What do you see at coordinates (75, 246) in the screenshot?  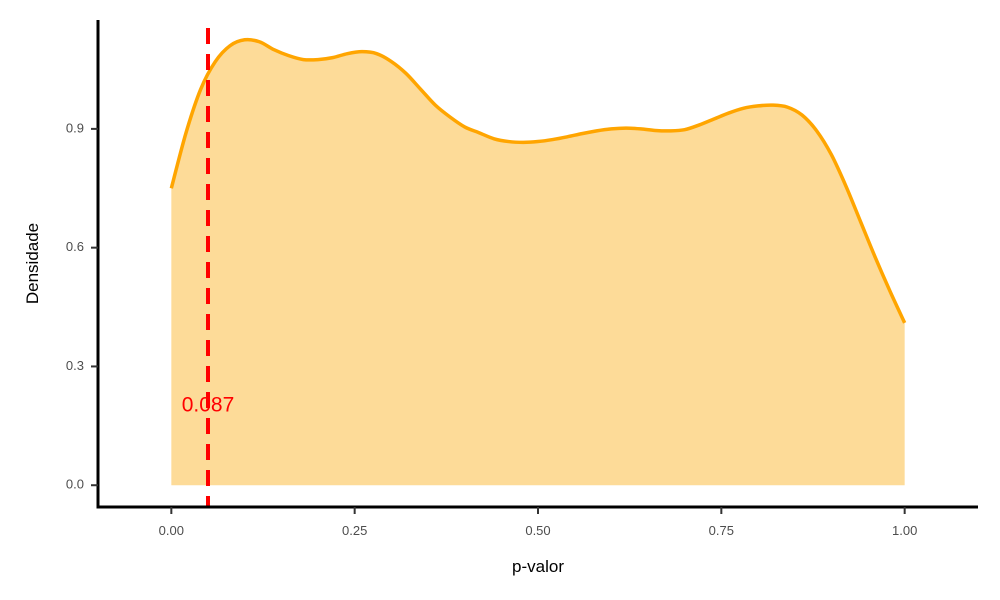 I see `y-tick-label: 0.6` at bounding box center [75, 246].